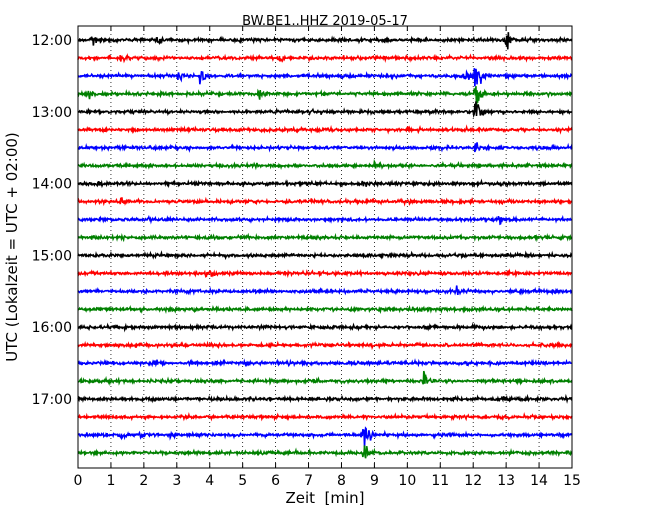  I want to click on x-tick-label: 2, so click(143, 481).